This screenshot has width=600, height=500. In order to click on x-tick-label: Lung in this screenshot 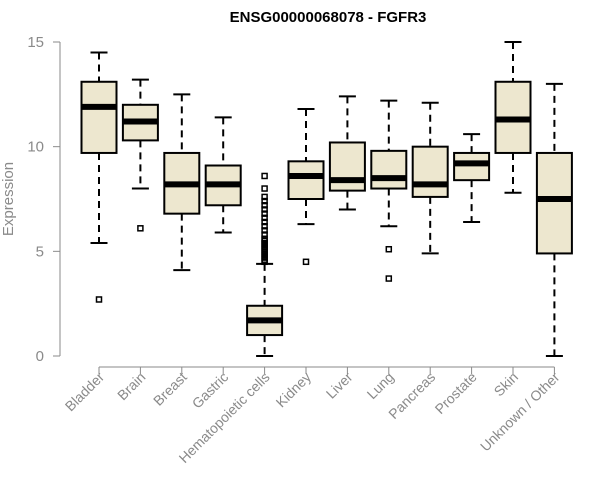, I will do `click(380, 385)`.